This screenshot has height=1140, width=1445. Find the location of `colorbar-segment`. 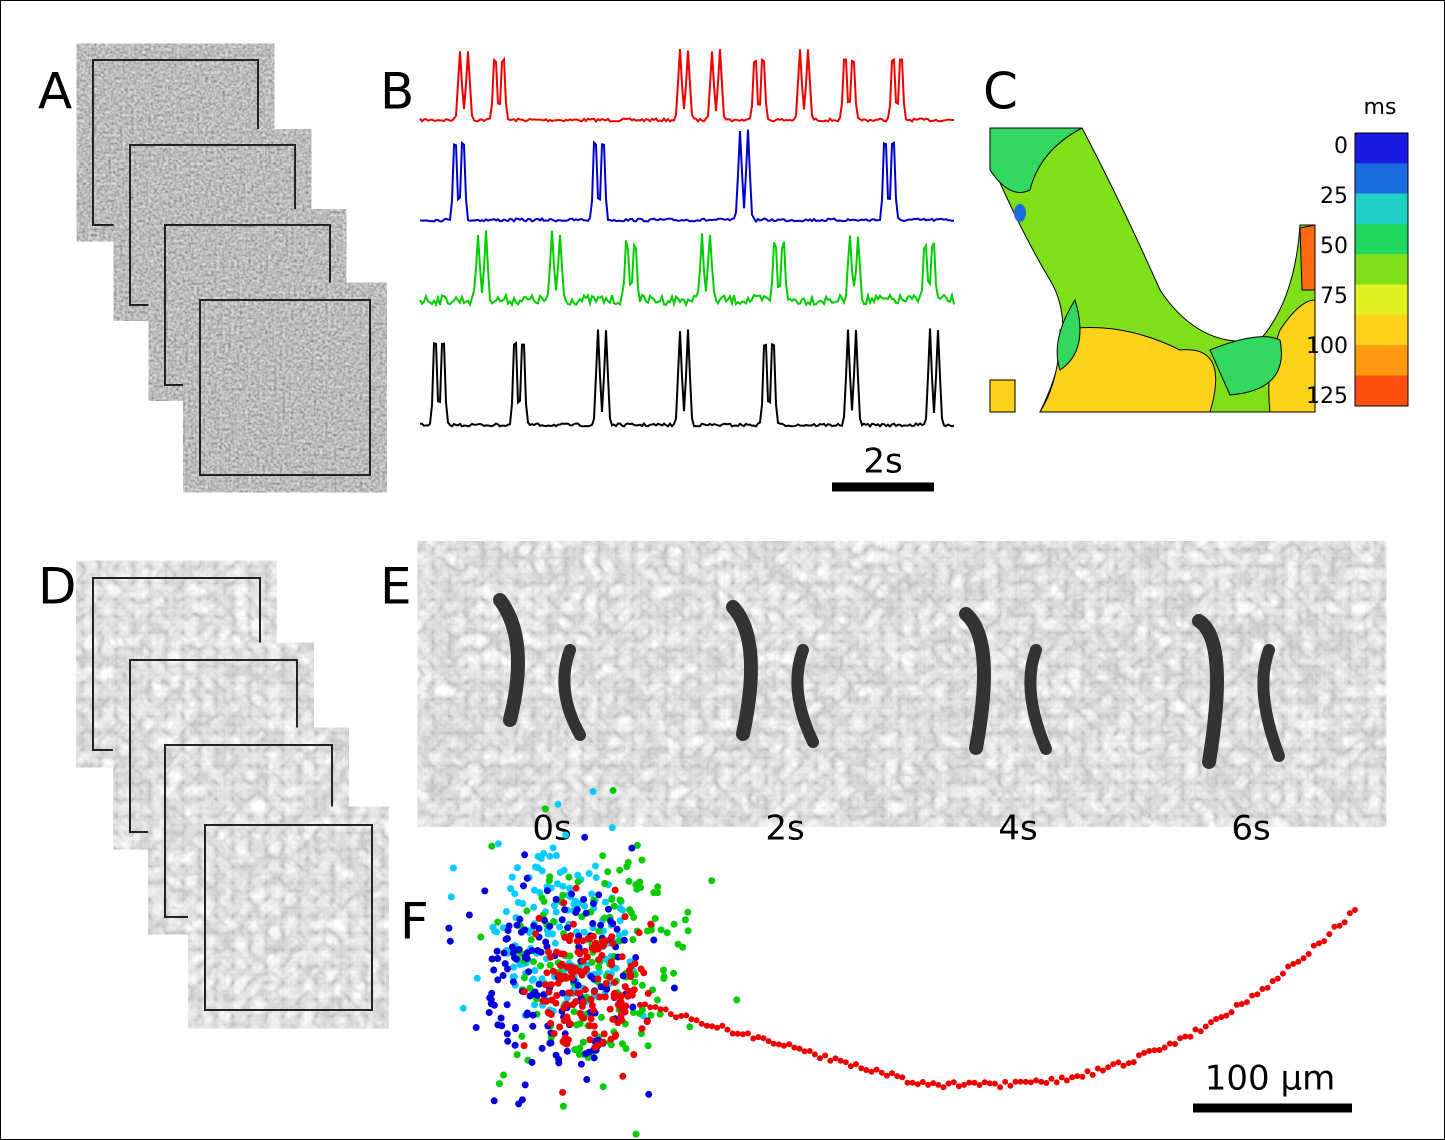

colorbar-segment is located at coordinates (1381, 299).